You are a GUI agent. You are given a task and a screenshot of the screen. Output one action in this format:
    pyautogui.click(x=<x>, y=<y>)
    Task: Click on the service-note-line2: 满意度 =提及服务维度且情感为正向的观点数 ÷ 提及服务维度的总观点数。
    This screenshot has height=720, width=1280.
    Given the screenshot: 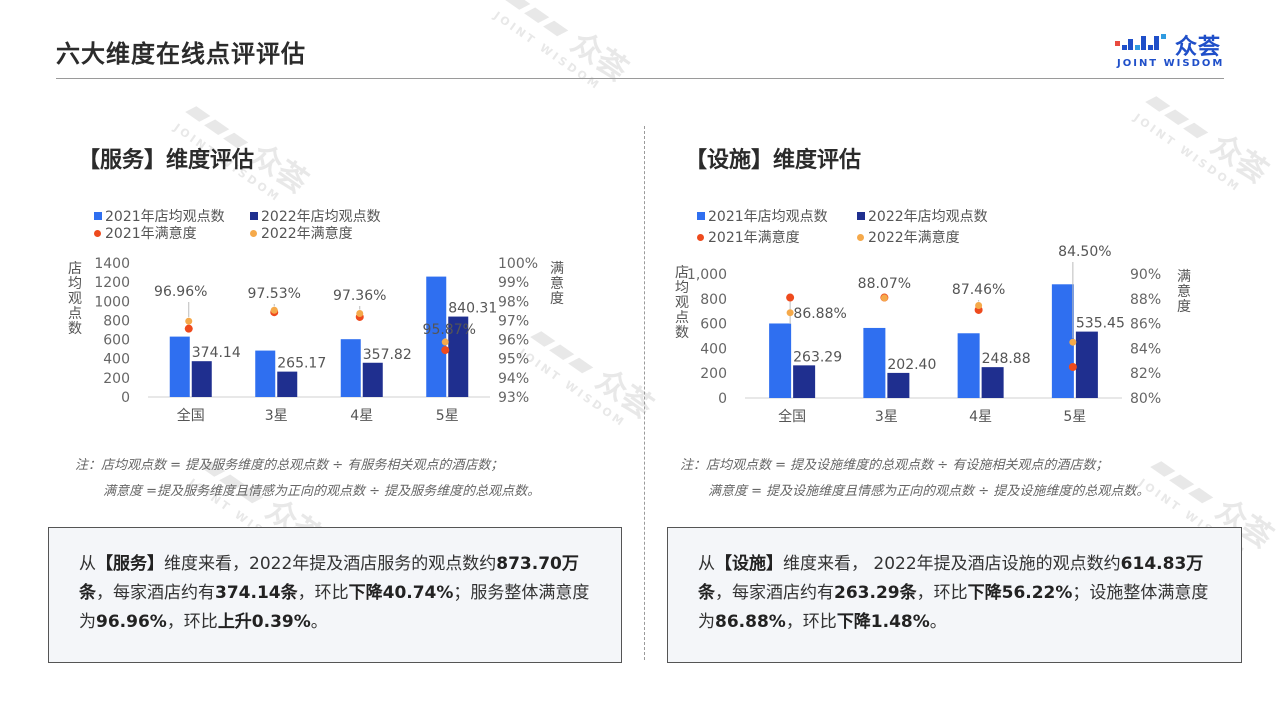 What is the action you would take?
    pyautogui.click(x=322, y=491)
    